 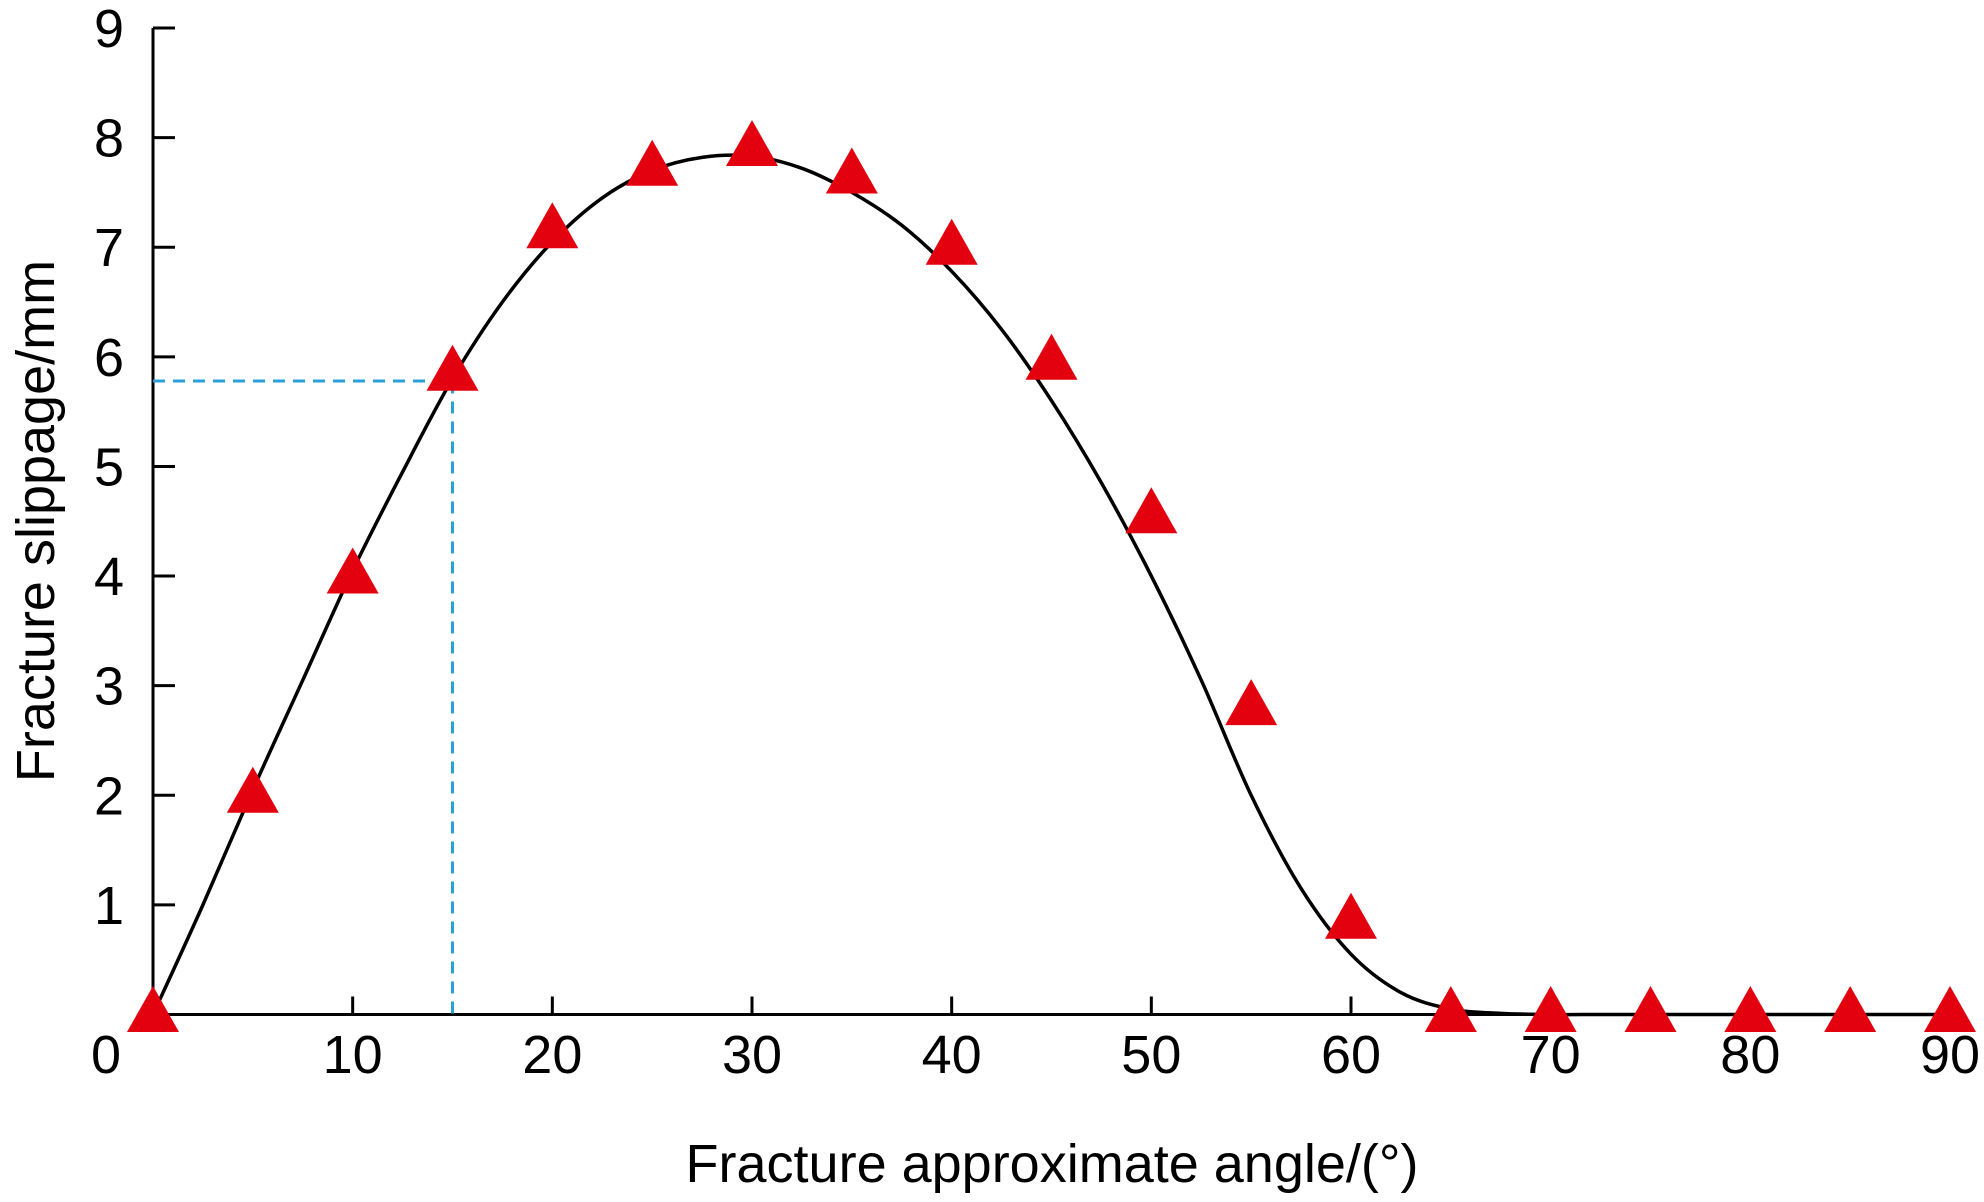 What do you see at coordinates (952, 1055) in the screenshot?
I see `x-tick-label: 40` at bounding box center [952, 1055].